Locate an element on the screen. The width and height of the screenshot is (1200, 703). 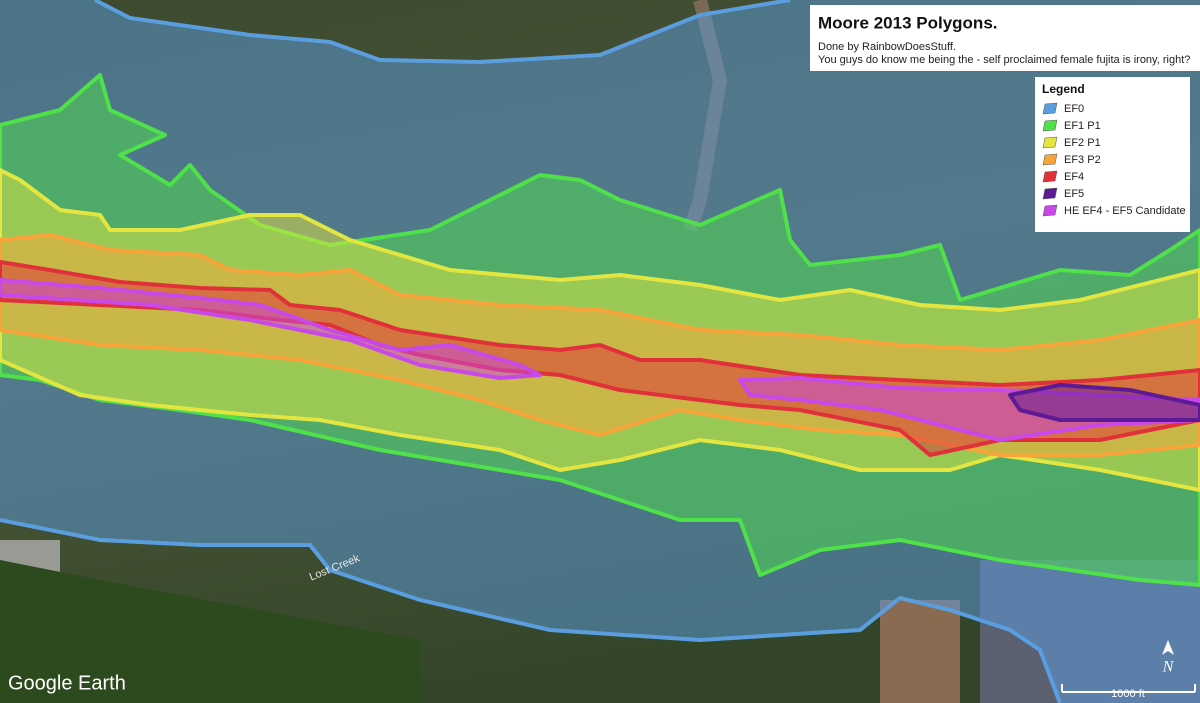
legend-label: EF2 P1 is located at coordinates (1082, 143).